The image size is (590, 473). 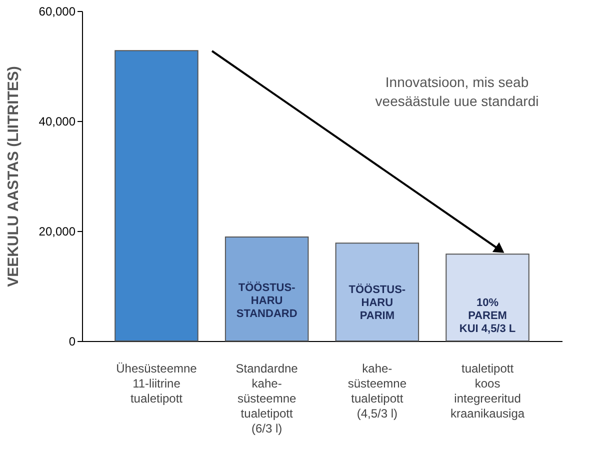 I want to click on annotation: 10% PAREM KUI 4,5/3 L, so click(x=487, y=316).